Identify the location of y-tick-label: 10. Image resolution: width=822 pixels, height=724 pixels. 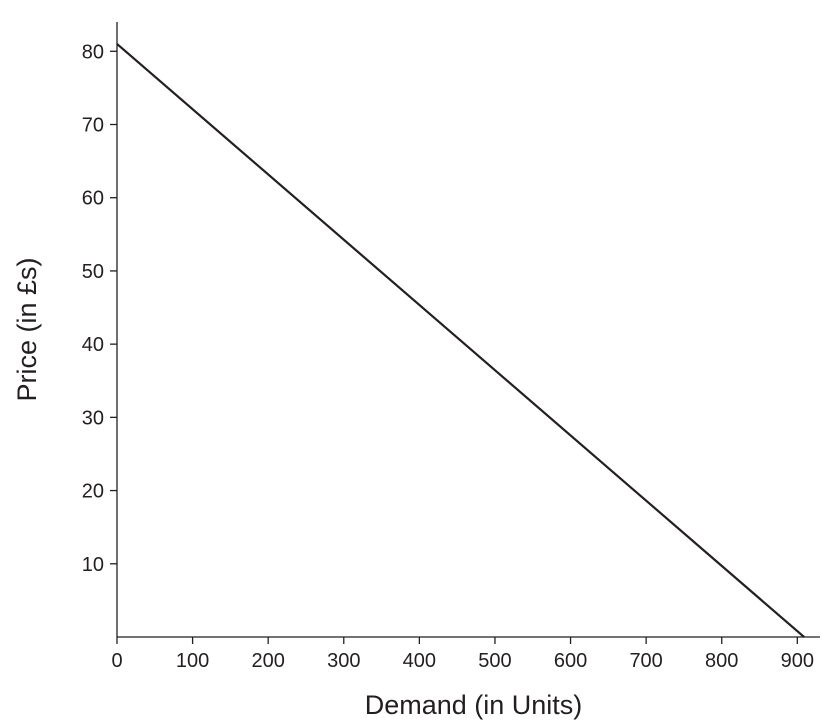
(93, 565).